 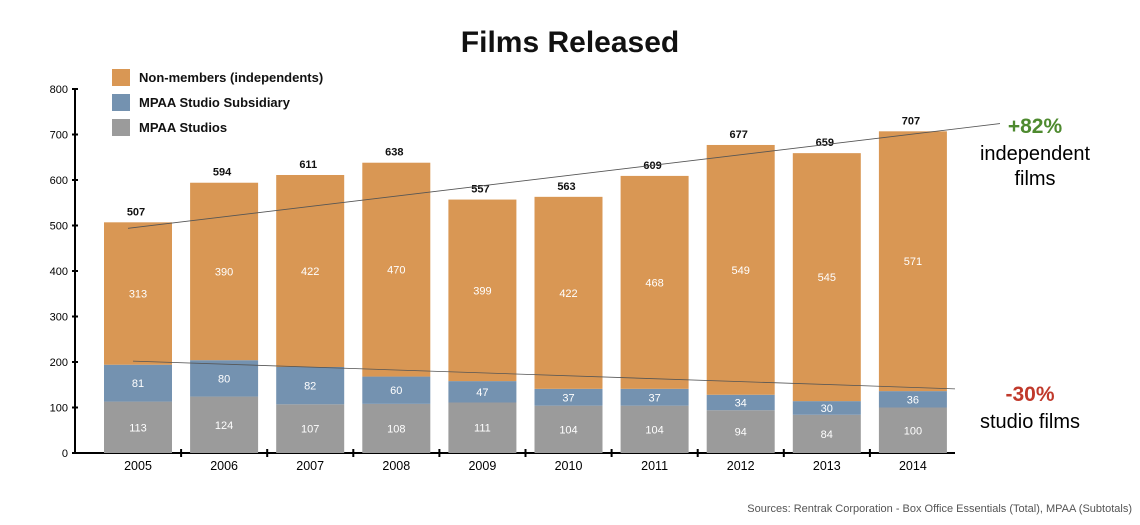 I want to click on data-label: 81, so click(x=138, y=384).